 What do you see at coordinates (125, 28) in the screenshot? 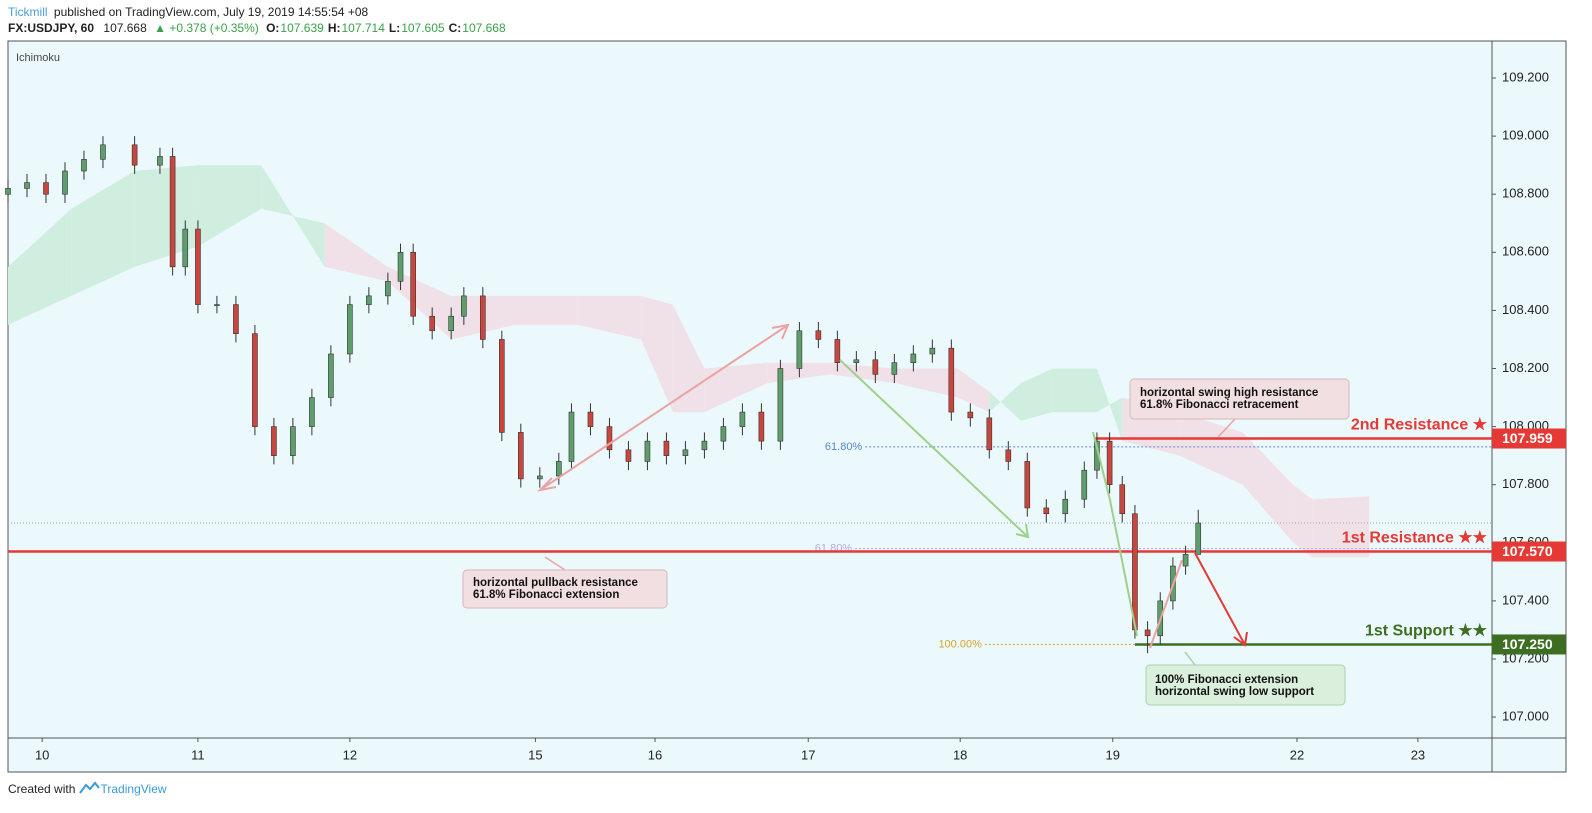
I see `price: 107.668` at bounding box center [125, 28].